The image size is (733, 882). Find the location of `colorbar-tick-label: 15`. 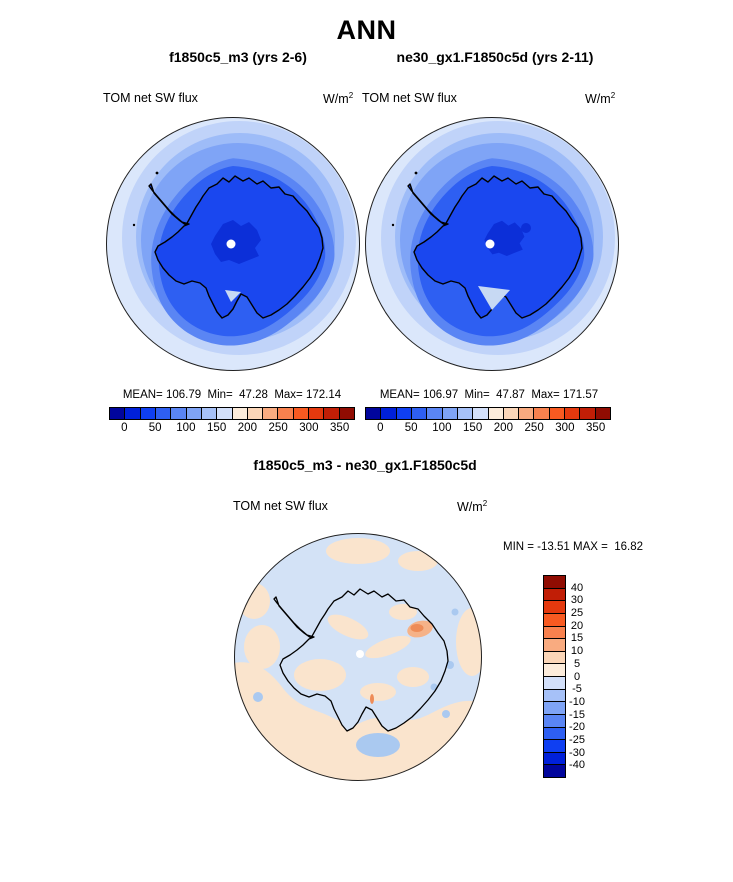

colorbar-tick-label: 15 is located at coordinates (577, 638).